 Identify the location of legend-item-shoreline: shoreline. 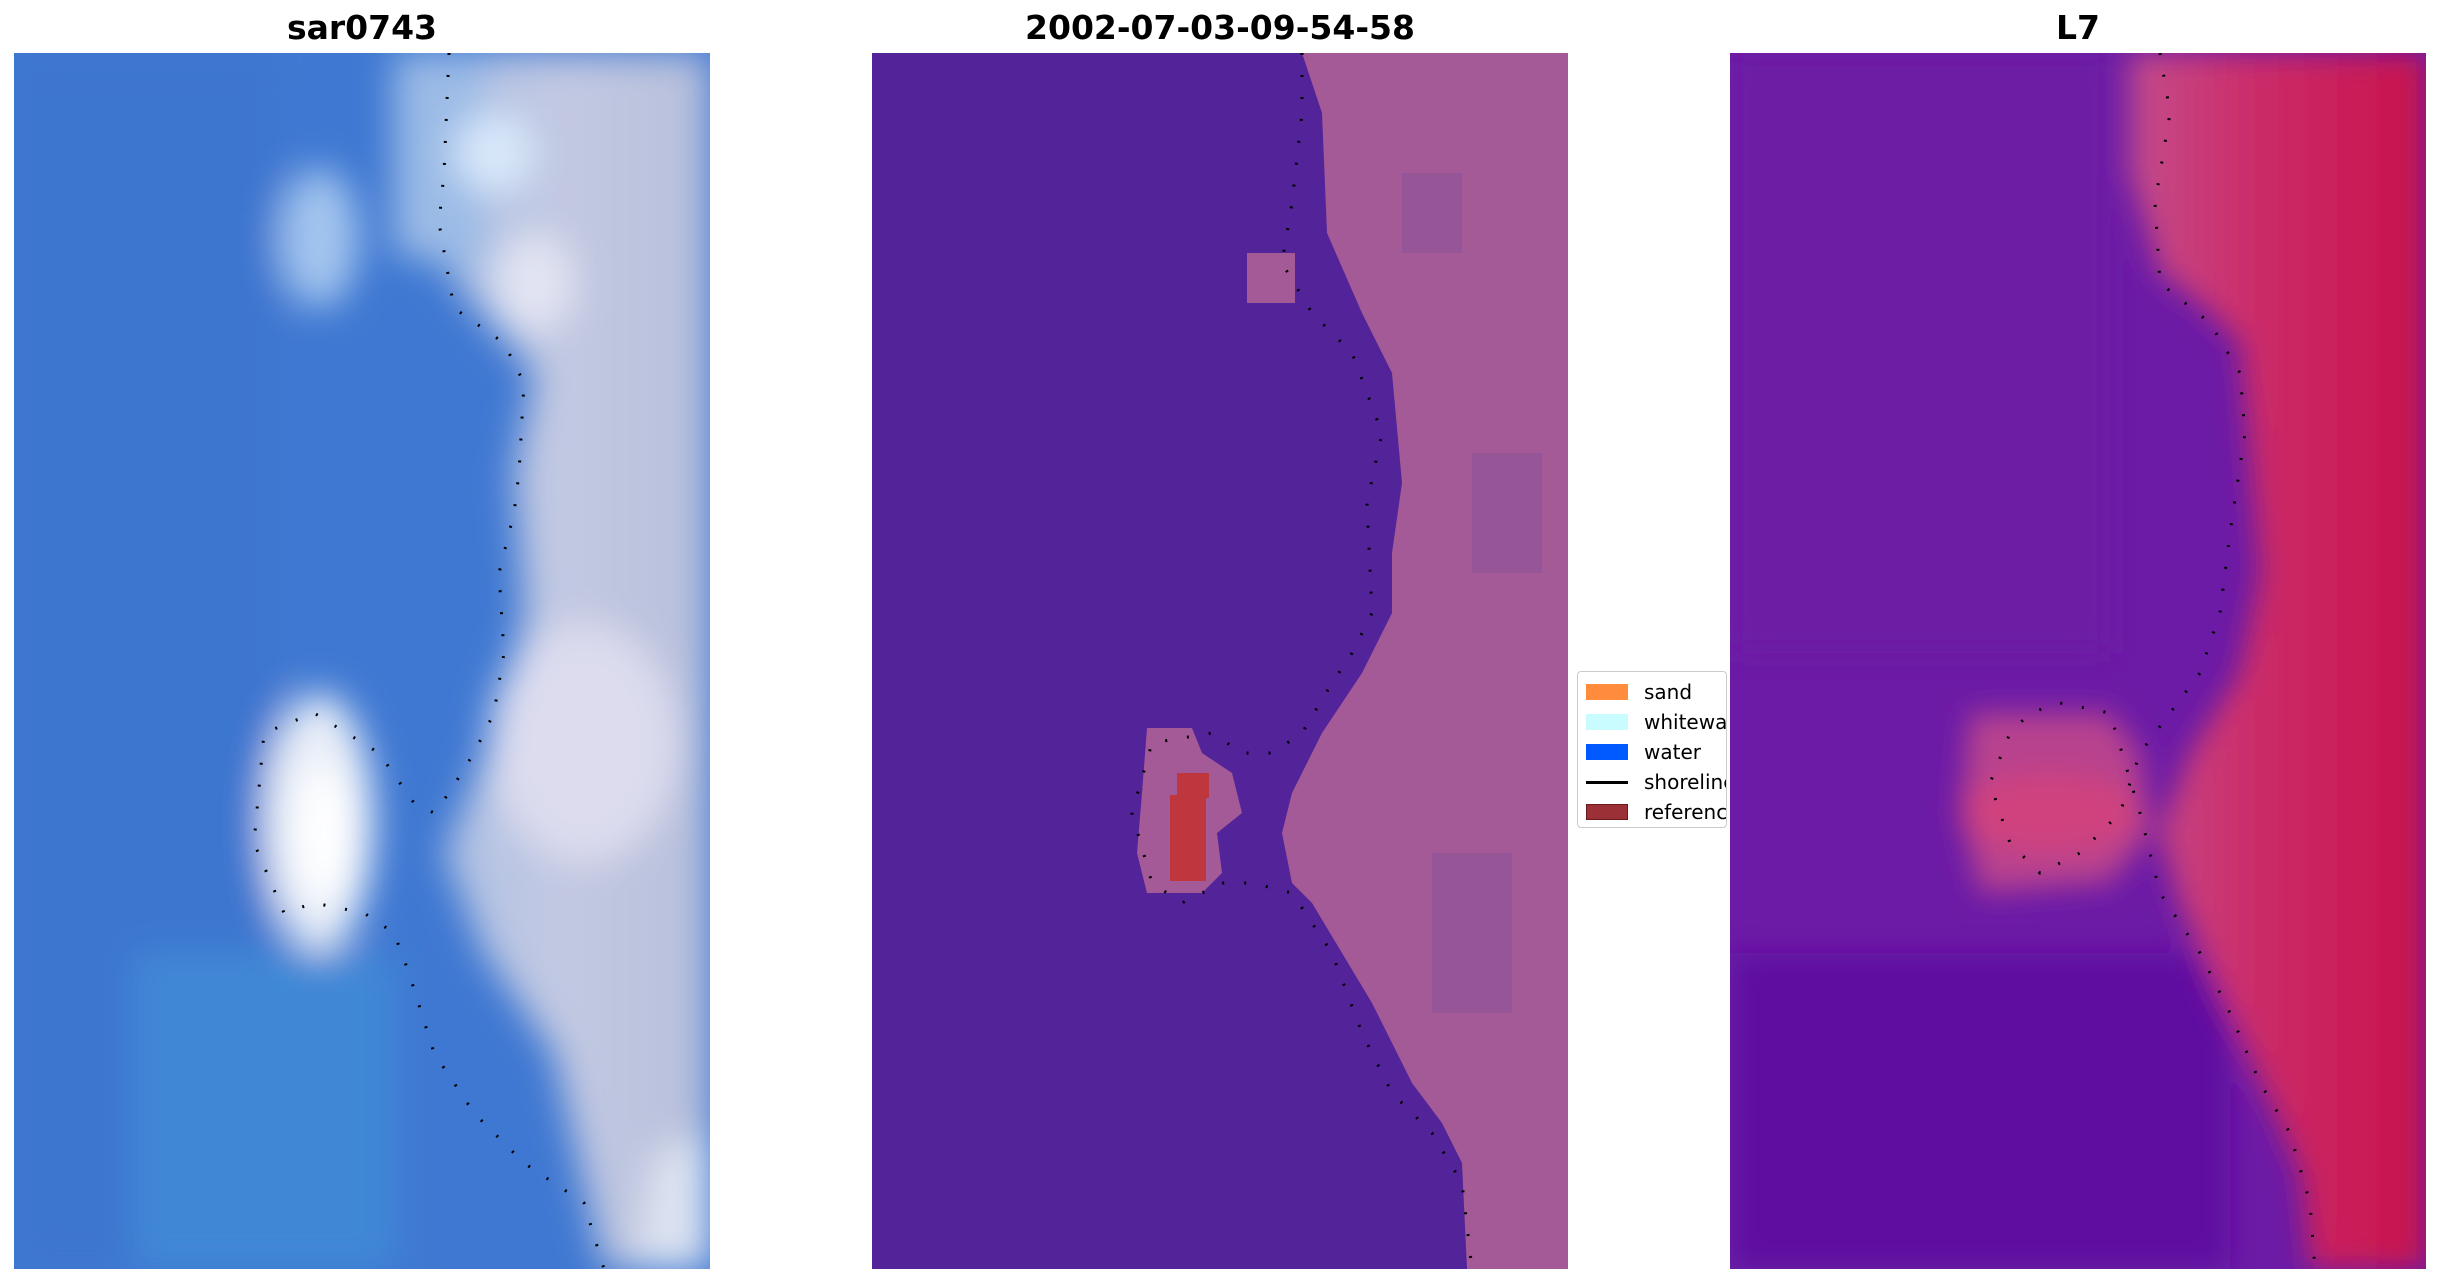
(1656, 782).